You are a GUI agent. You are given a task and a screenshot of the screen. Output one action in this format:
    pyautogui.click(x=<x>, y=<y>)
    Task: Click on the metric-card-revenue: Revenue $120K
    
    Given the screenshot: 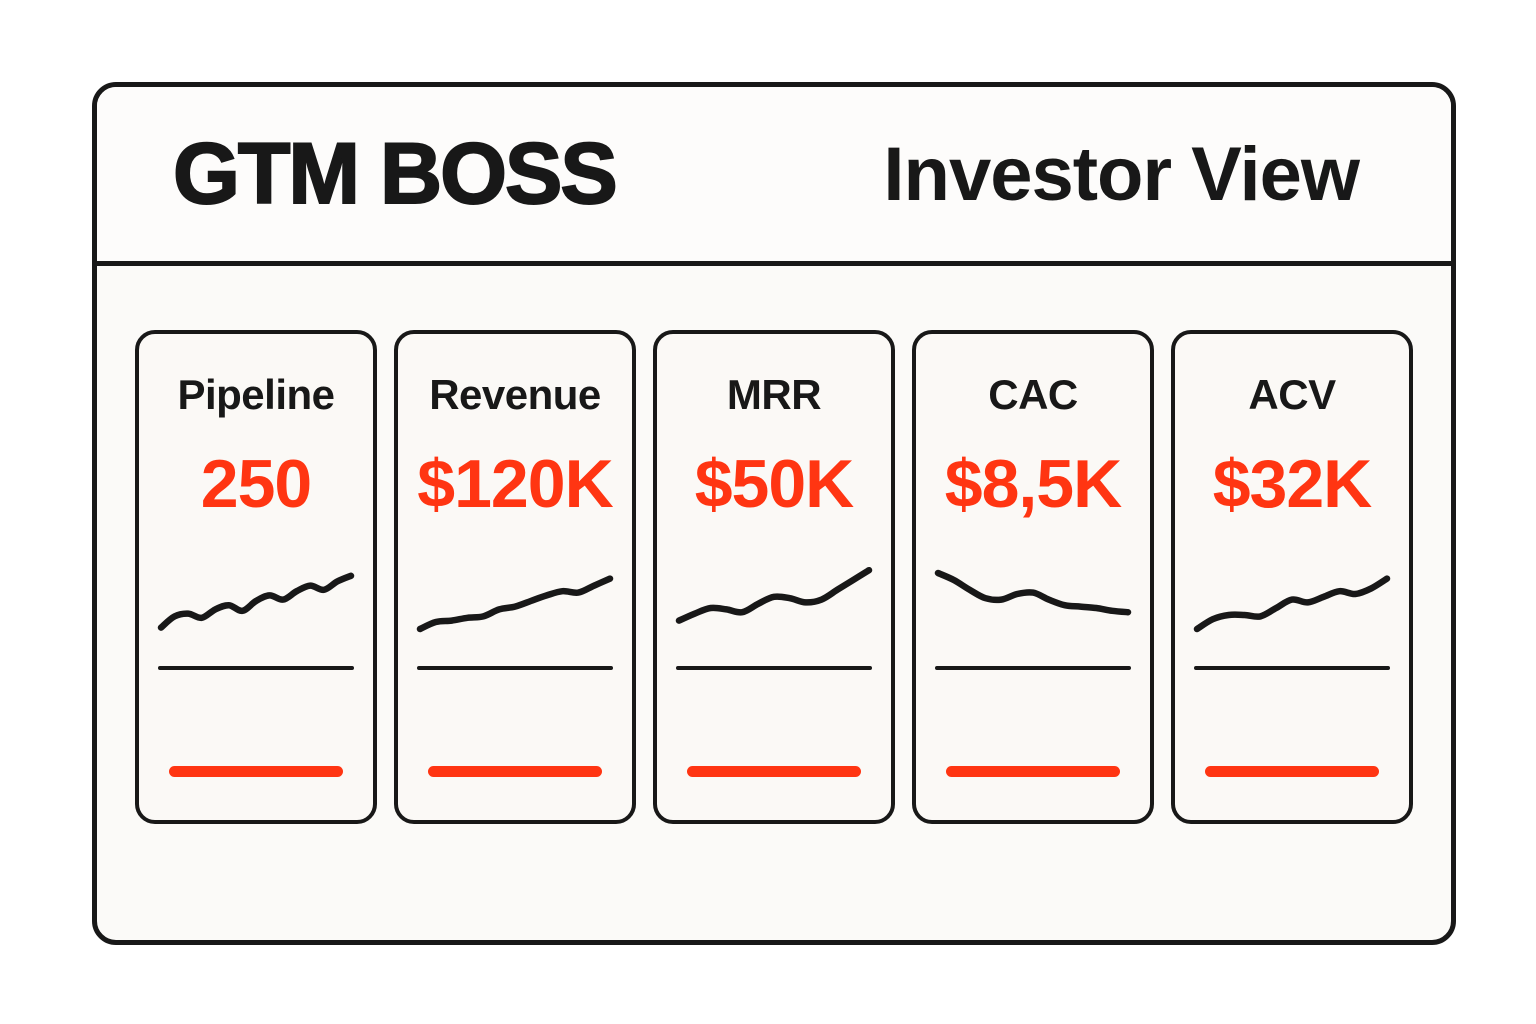 What is the action you would take?
    pyautogui.click(x=515, y=577)
    